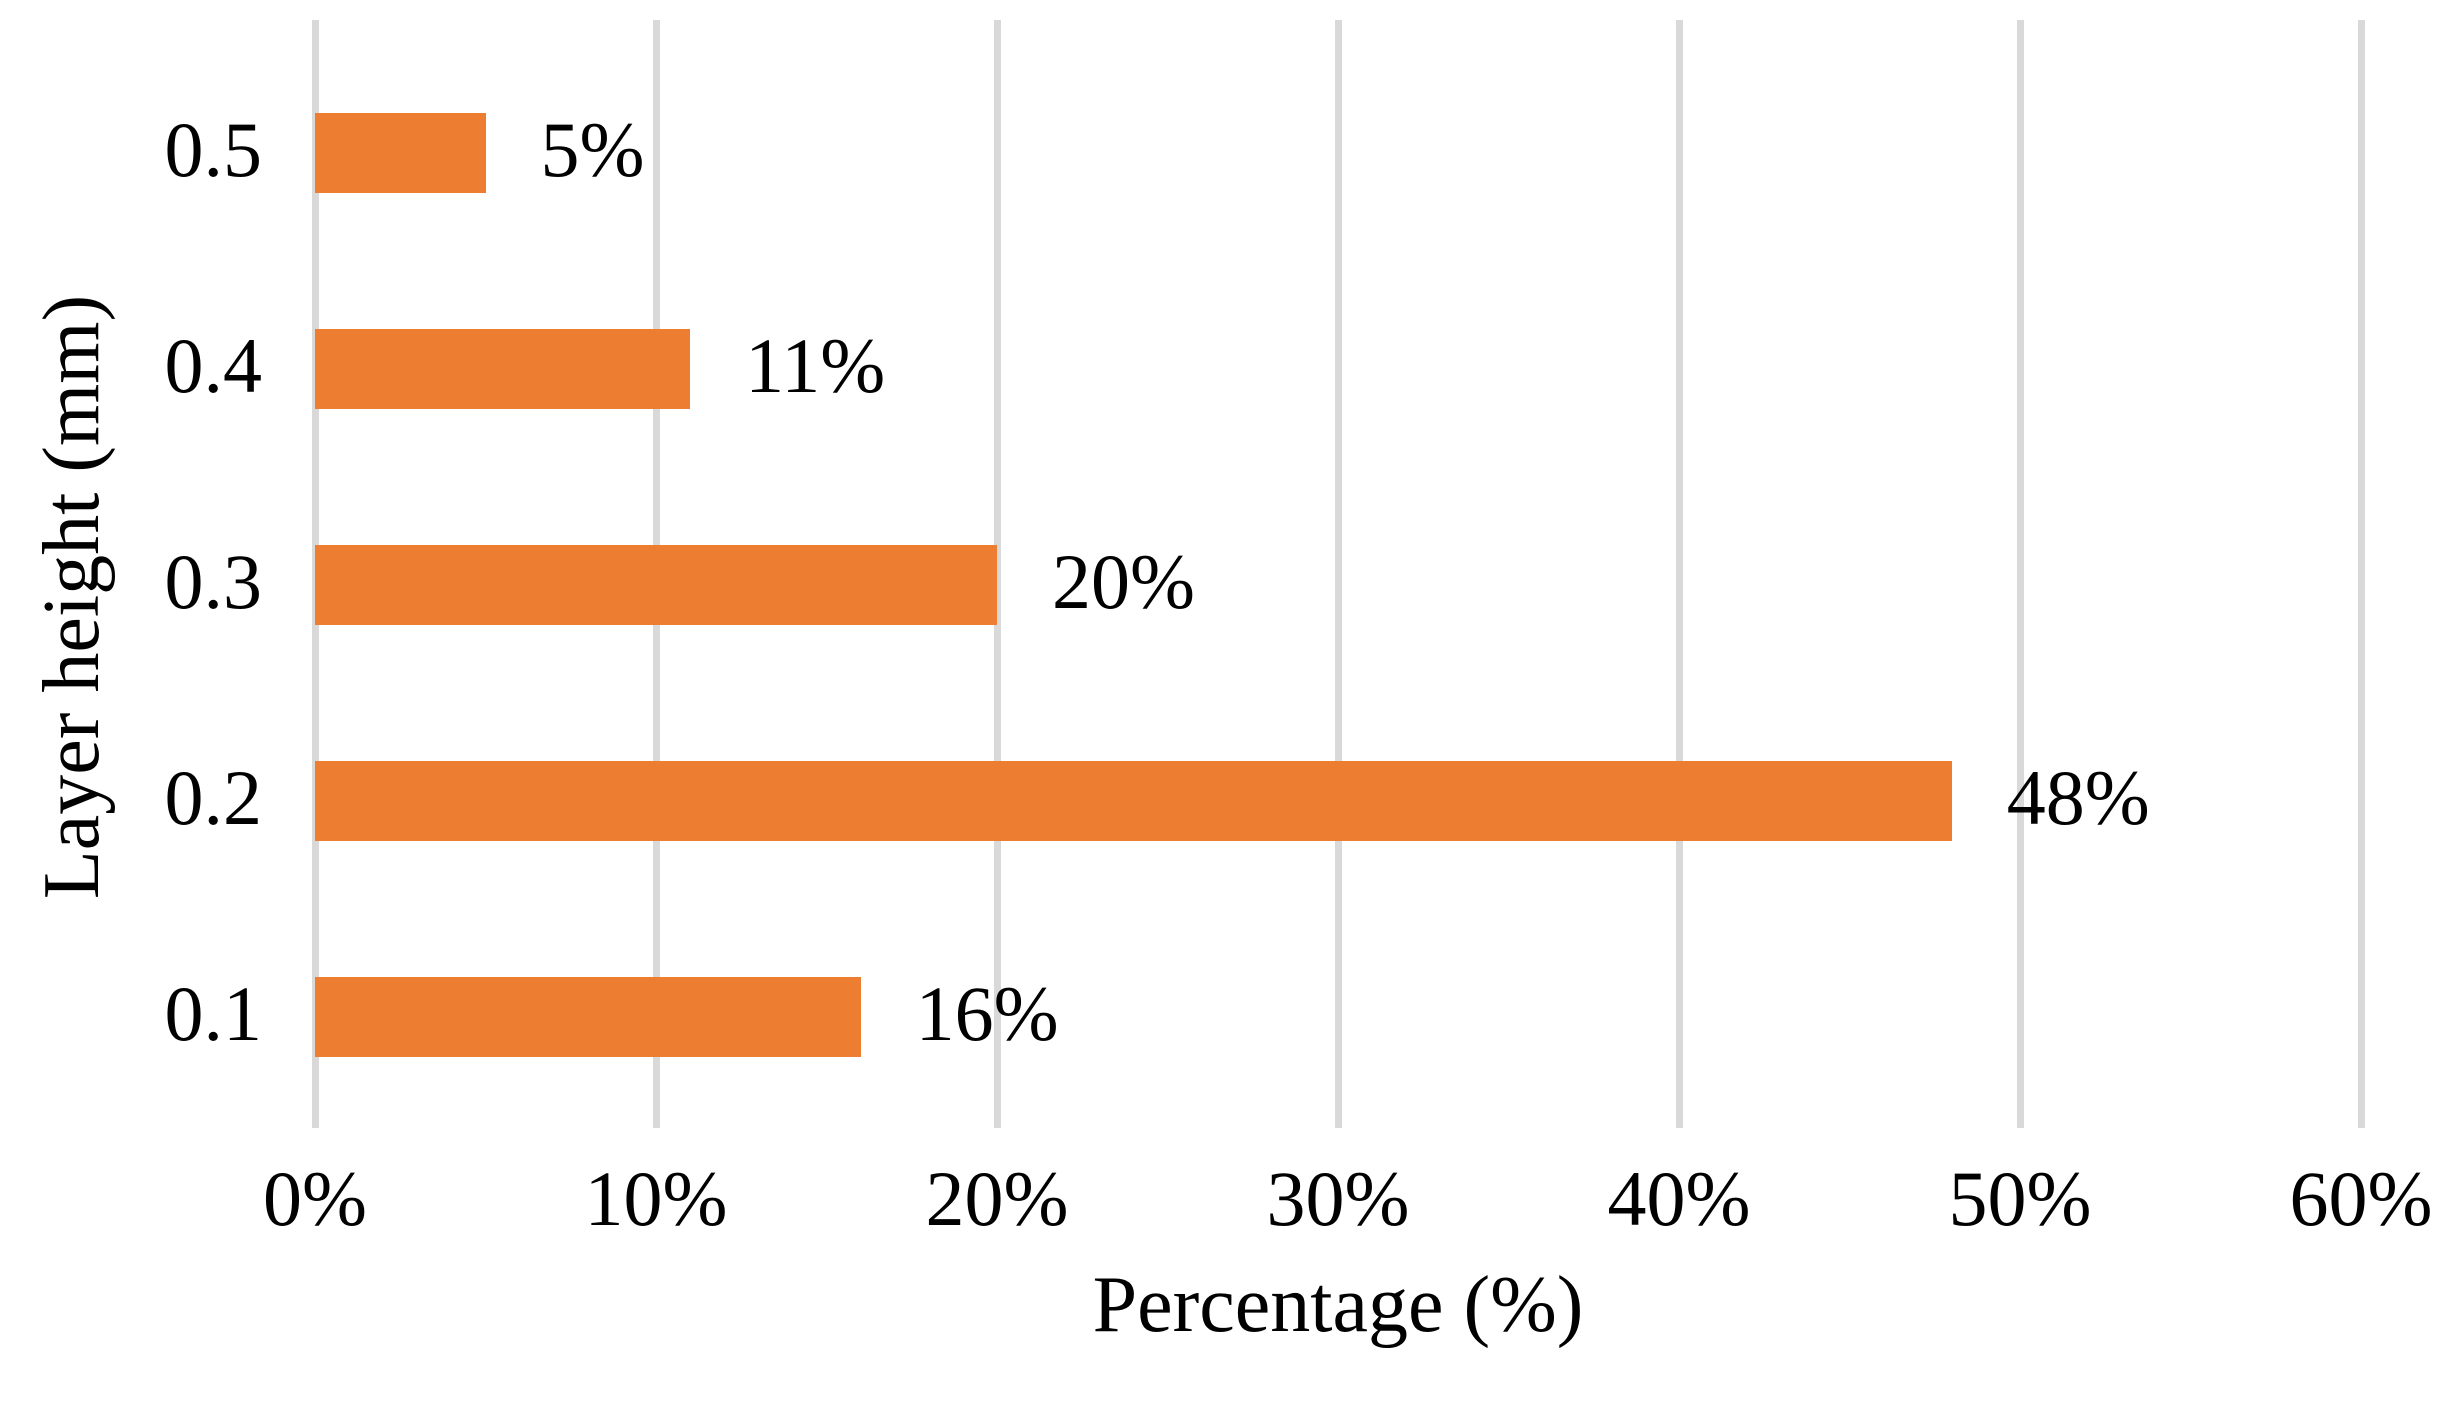 The width and height of the screenshot is (2461, 1403). Describe the element at coordinates (1679, 1198) in the screenshot. I see `x-tick-label: 40%` at that location.